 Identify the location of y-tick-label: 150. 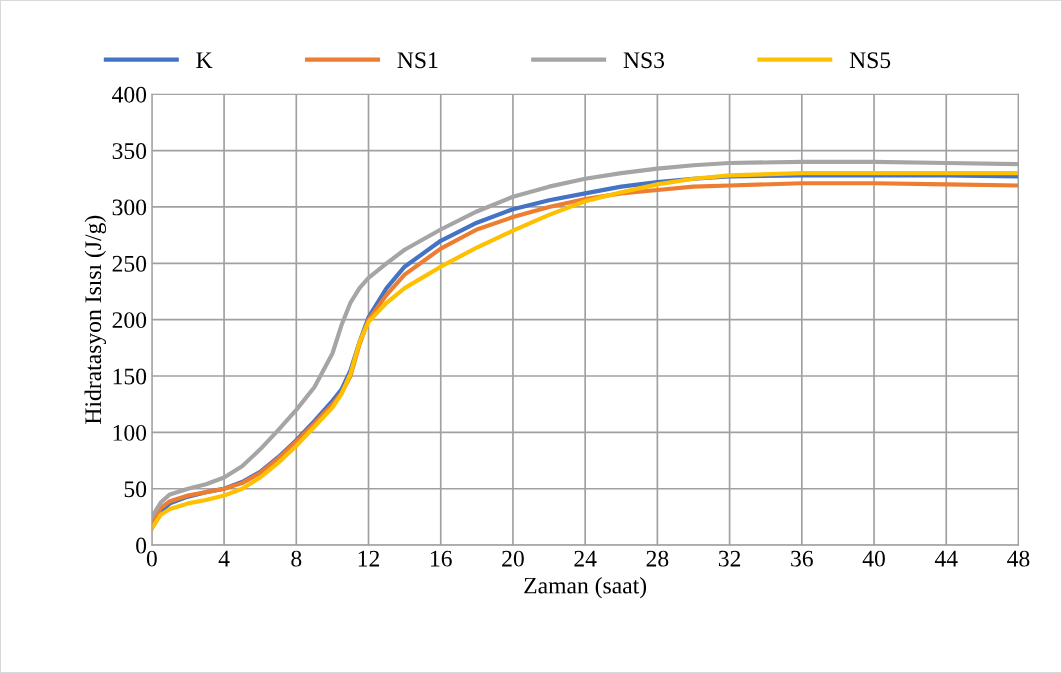
(130, 376).